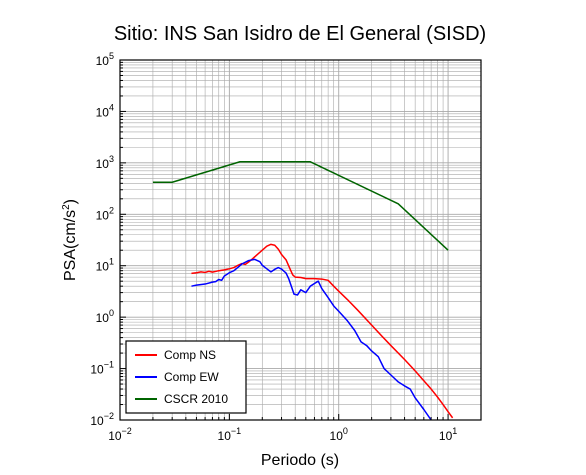 This screenshot has height=475, width=586. I want to click on y-tick-label: 10⁻¹, so click(102, 368).